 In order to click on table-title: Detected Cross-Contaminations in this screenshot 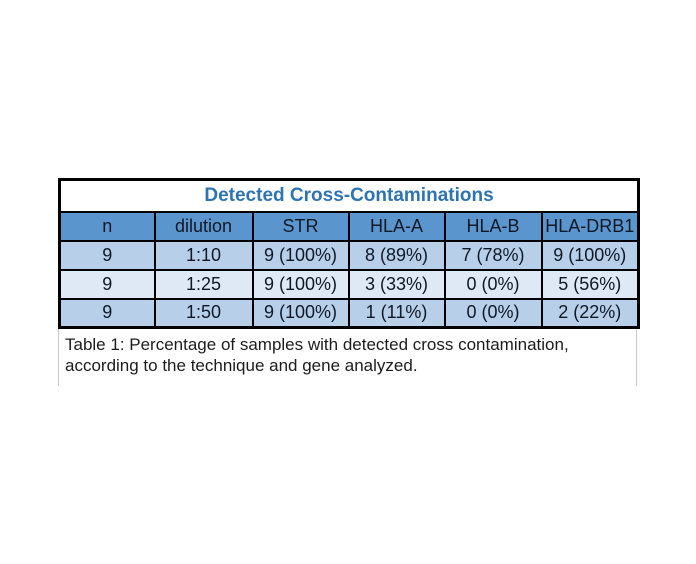, I will do `click(349, 195)`.